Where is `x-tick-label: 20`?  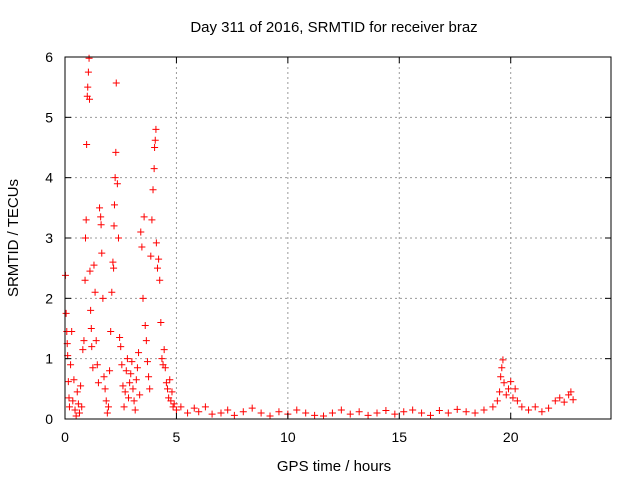
x-tick-label: 20 is located at coordinates (511, 437).